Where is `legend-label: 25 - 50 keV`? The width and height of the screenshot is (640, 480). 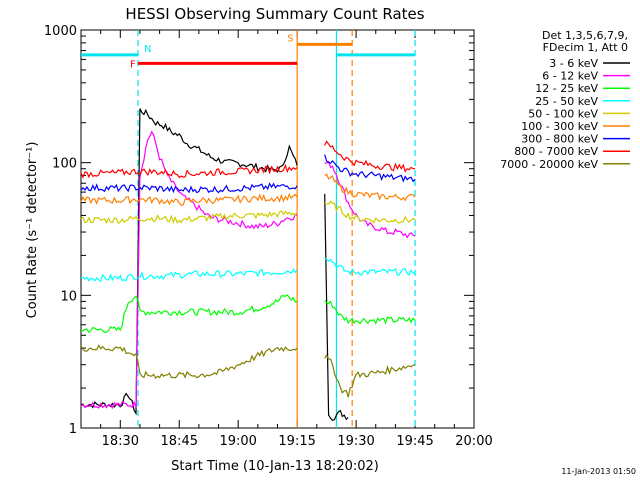 legend-label: 25 - 50 keV is located at coordinates (566, 101).